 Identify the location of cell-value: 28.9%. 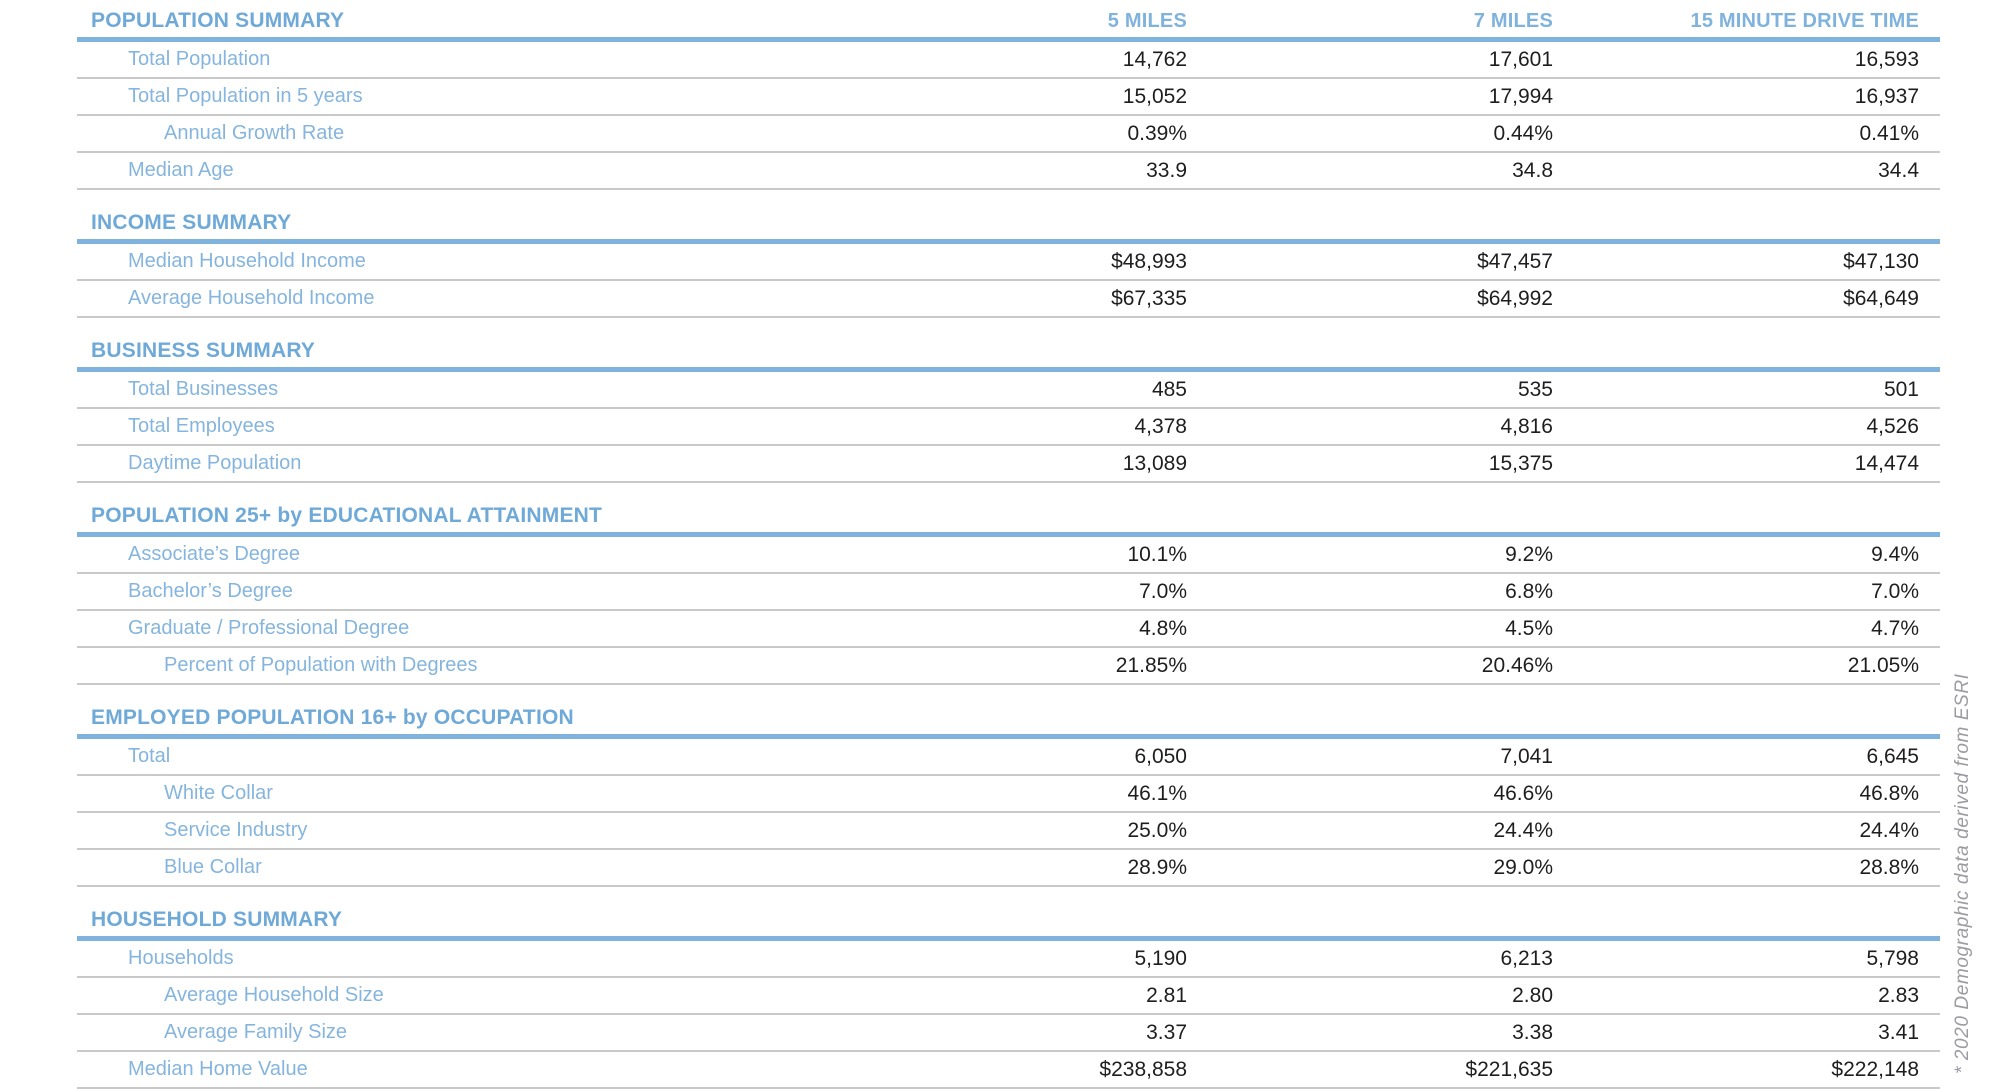
(1157, 867).